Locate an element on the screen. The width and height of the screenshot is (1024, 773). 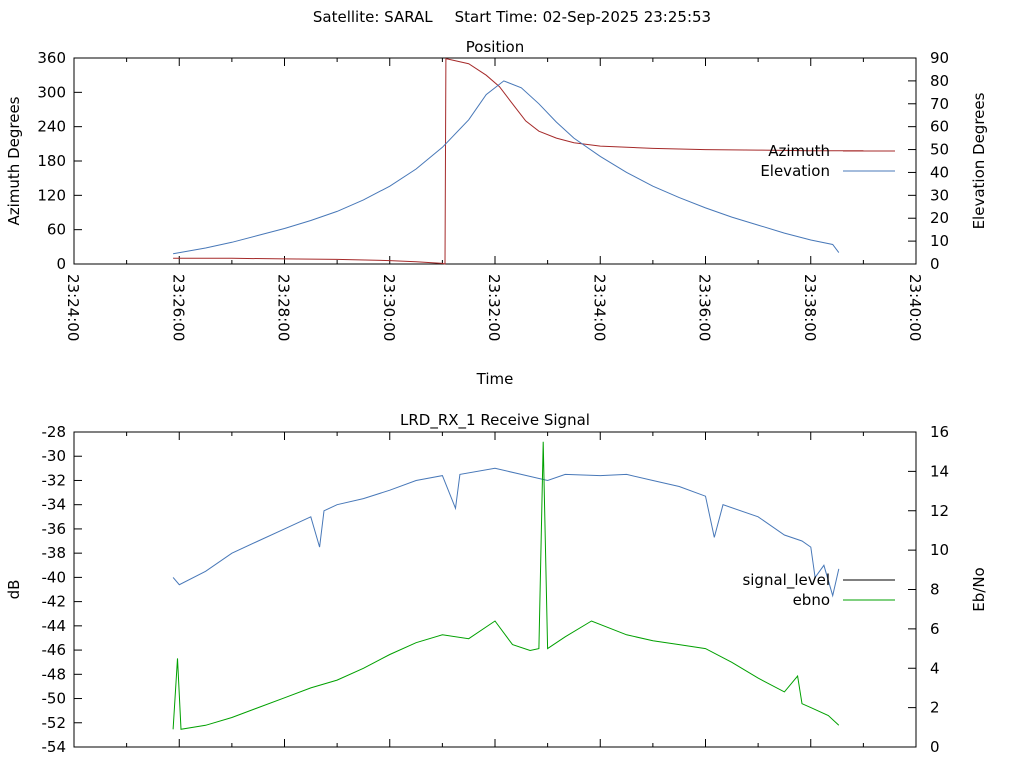
legend-label: Azimuth is located at coordinates (799, 151).